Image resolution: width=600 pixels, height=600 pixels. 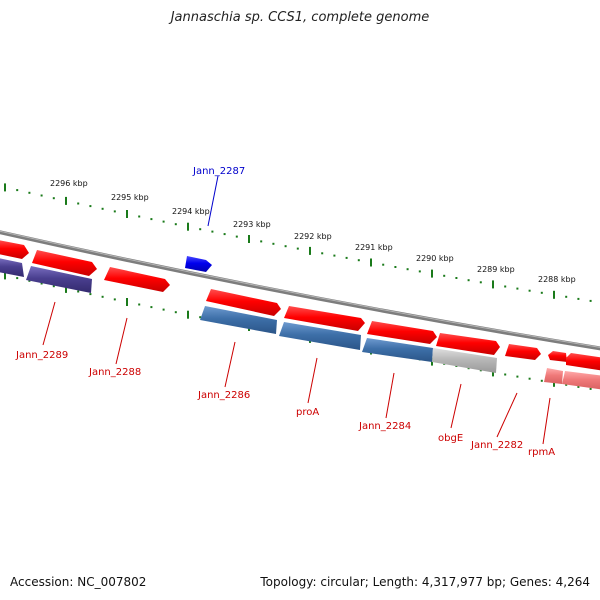 I want to click on gene-label: Jann_2288, so click(x=114, y=372).